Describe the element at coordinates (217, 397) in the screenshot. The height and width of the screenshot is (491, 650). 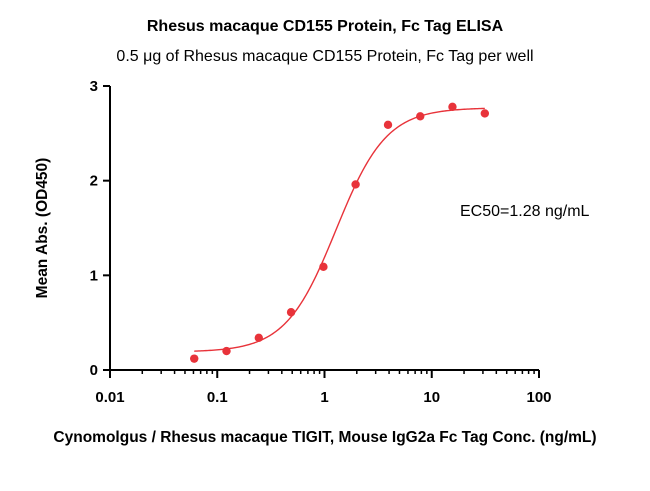
I see `x-tick-label: 0.1` at that location.